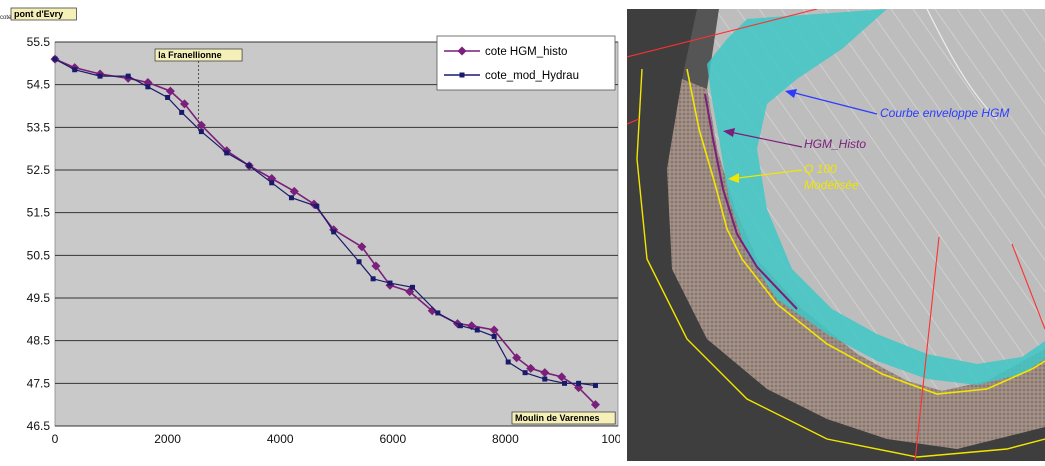  Describe the element at coordinates (733, 178) in the screenshot. I see `q100-arrowhead` at that location.